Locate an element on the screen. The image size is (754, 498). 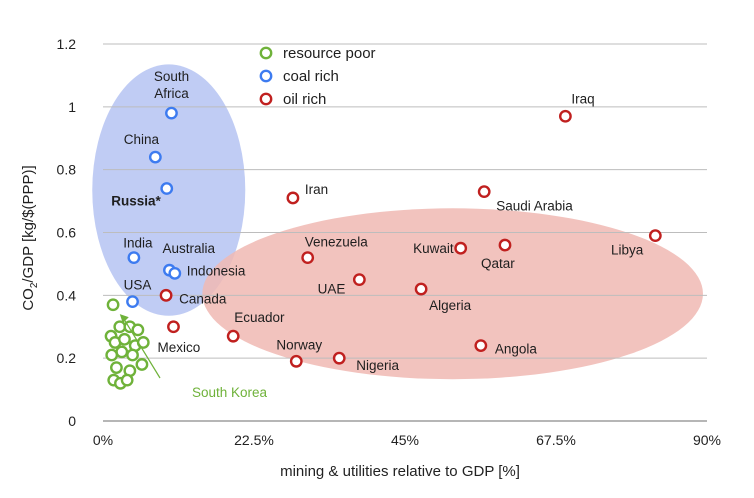
x-tick-label: 45% is located at coordinates (405, 440).